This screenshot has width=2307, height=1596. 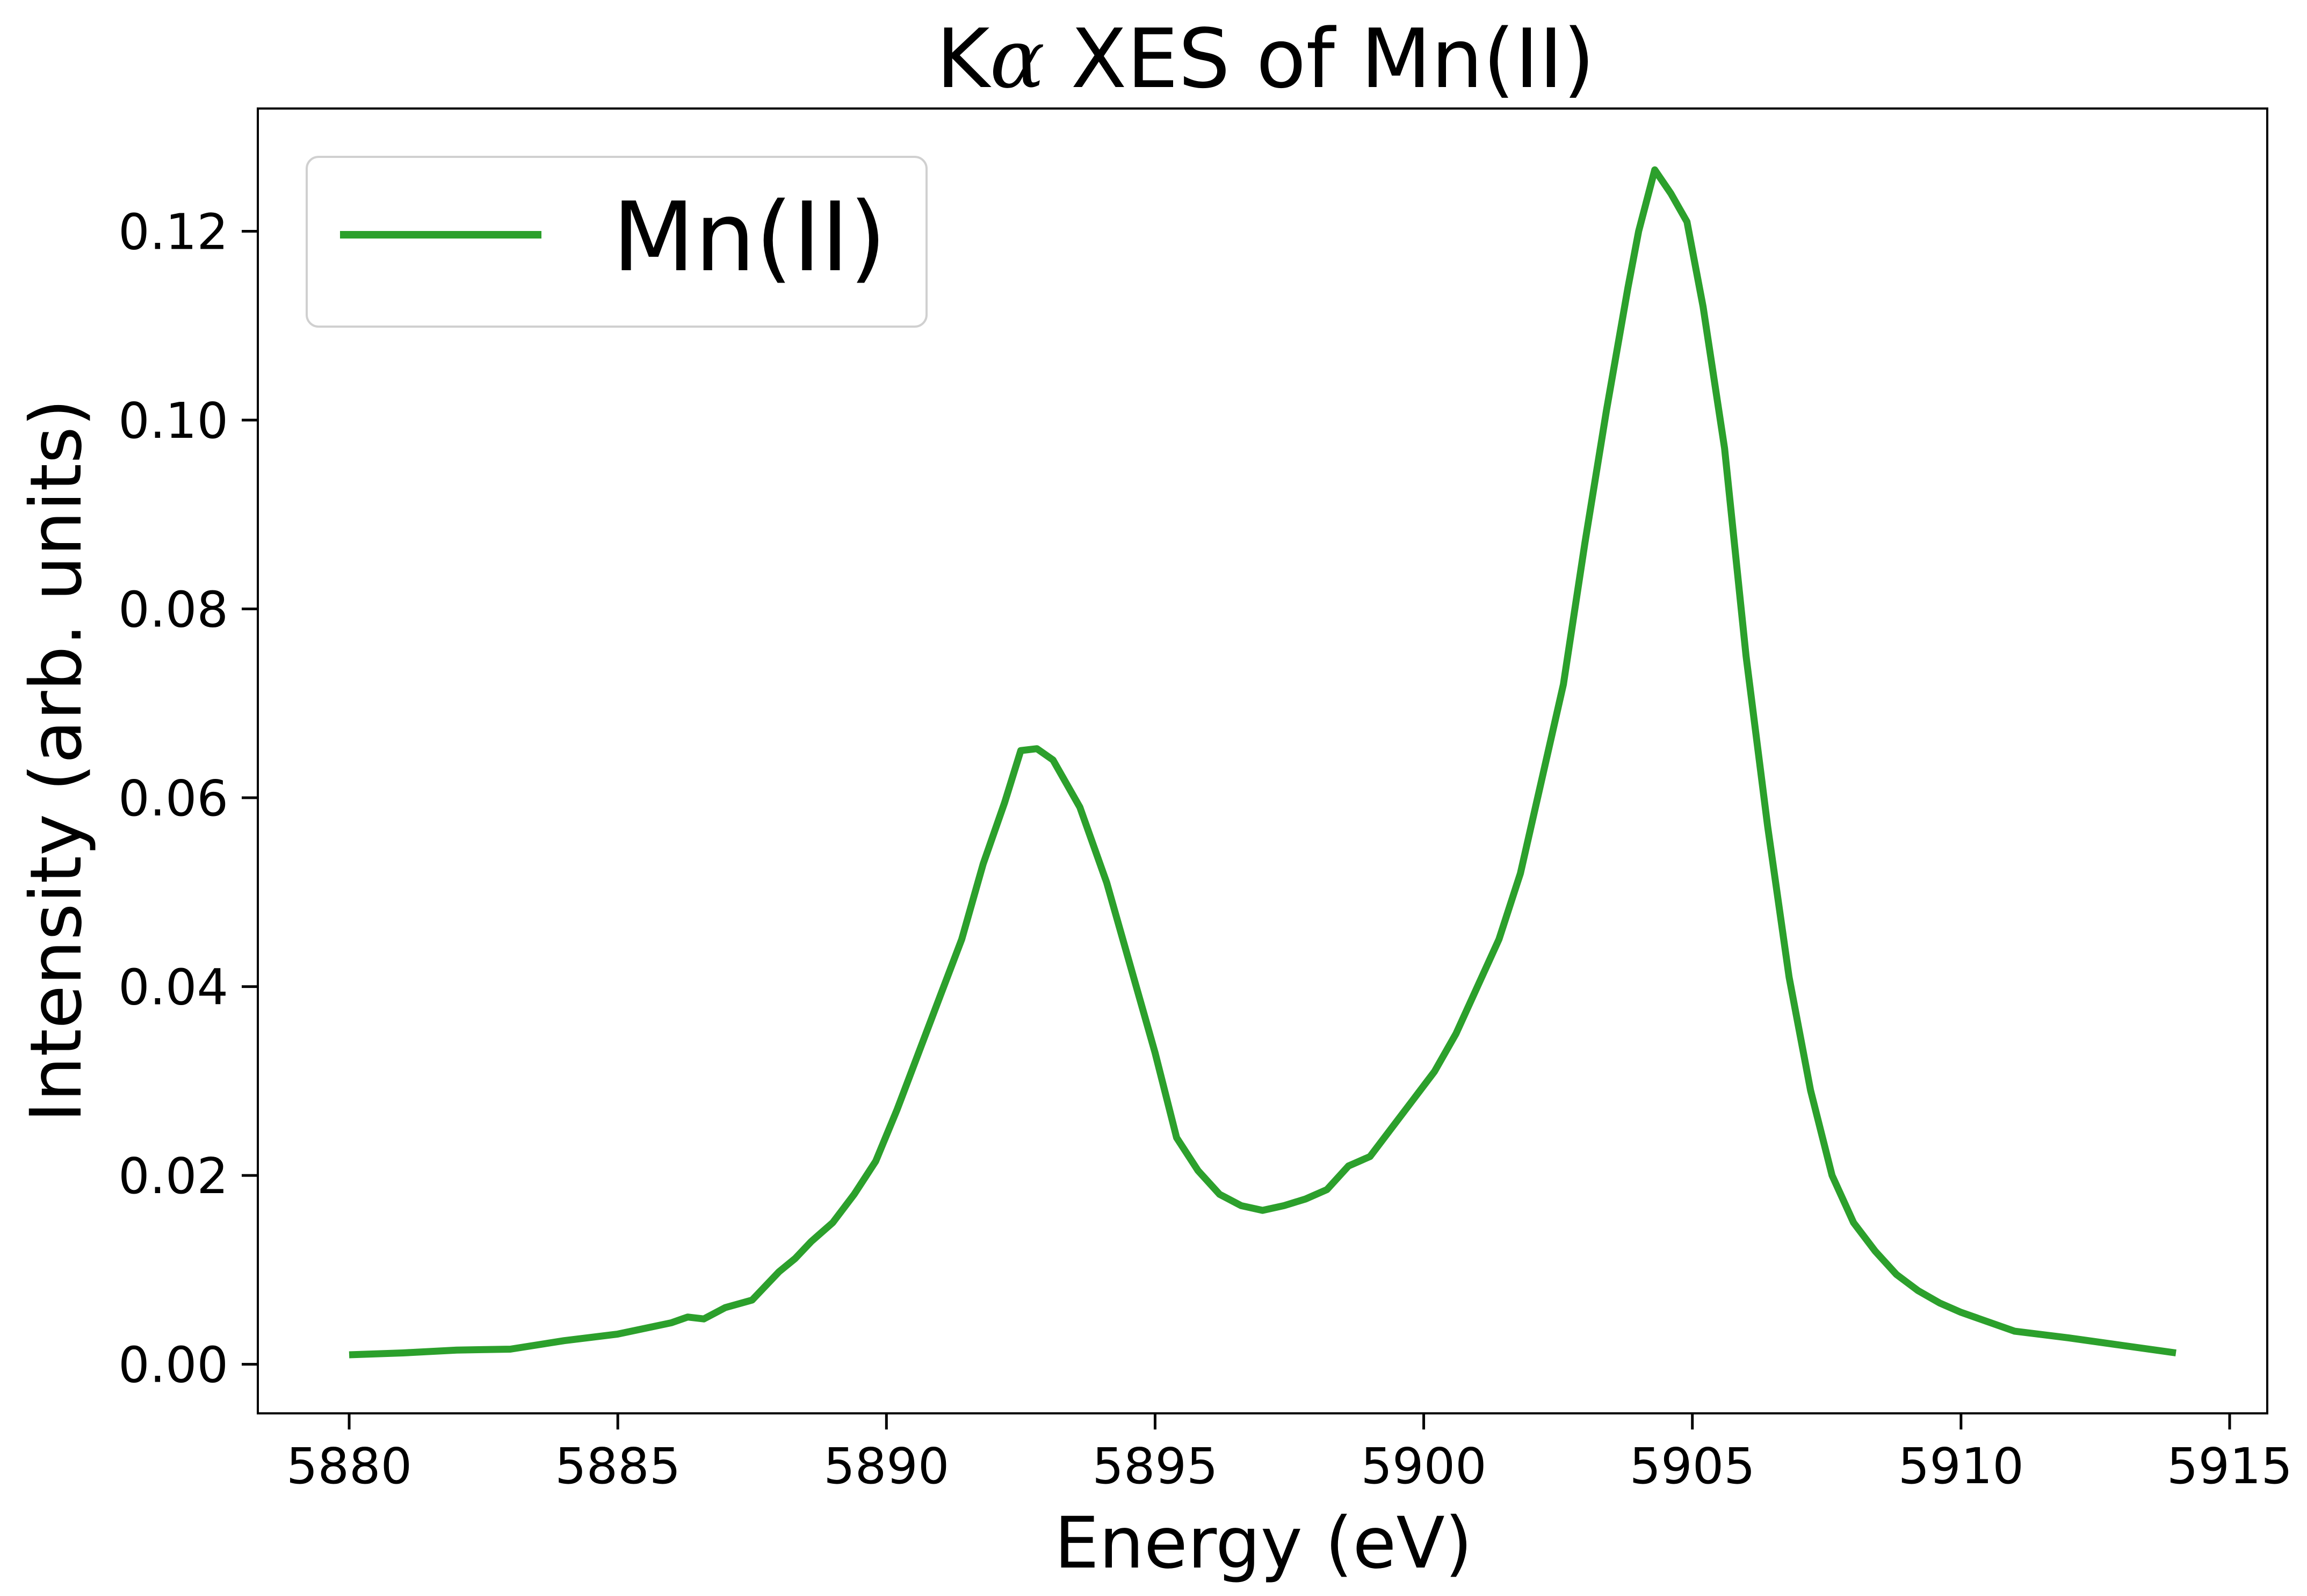 I want to click on x-axis-label: Energy (eV), so click(x=1263, y=1544).